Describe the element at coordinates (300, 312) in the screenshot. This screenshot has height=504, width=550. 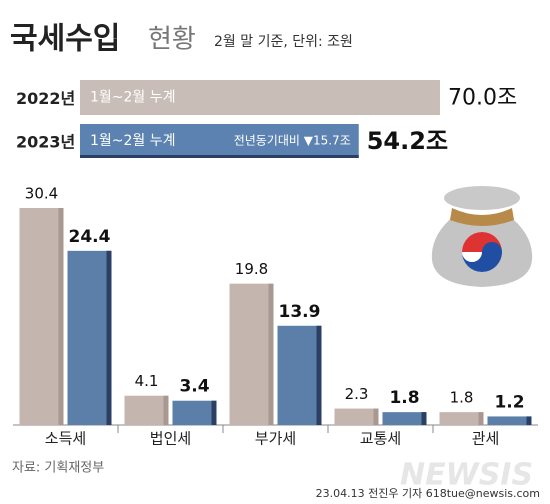
I see `value-label: 13.9` at that location.